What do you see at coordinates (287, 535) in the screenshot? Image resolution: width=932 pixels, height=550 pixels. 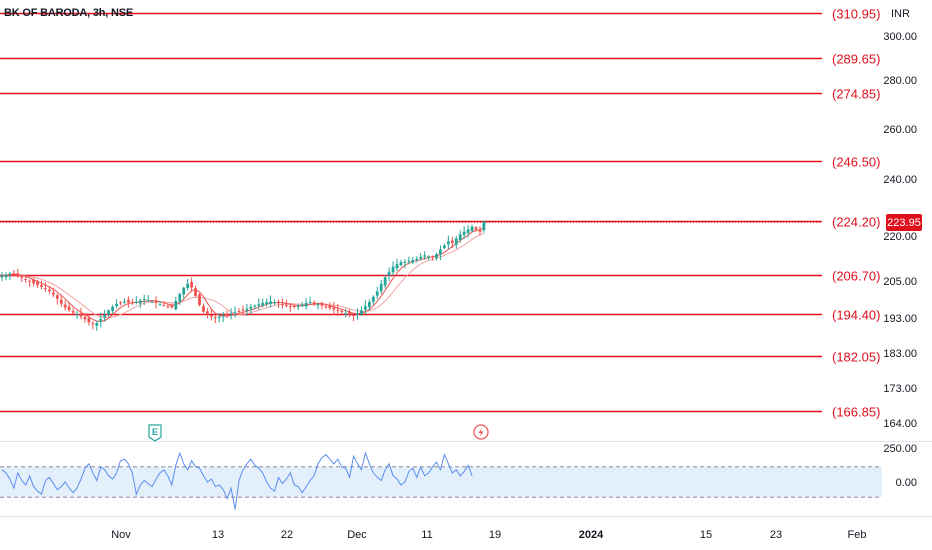 I see `time-tick-label: 22` at bounding box center [287, 535].